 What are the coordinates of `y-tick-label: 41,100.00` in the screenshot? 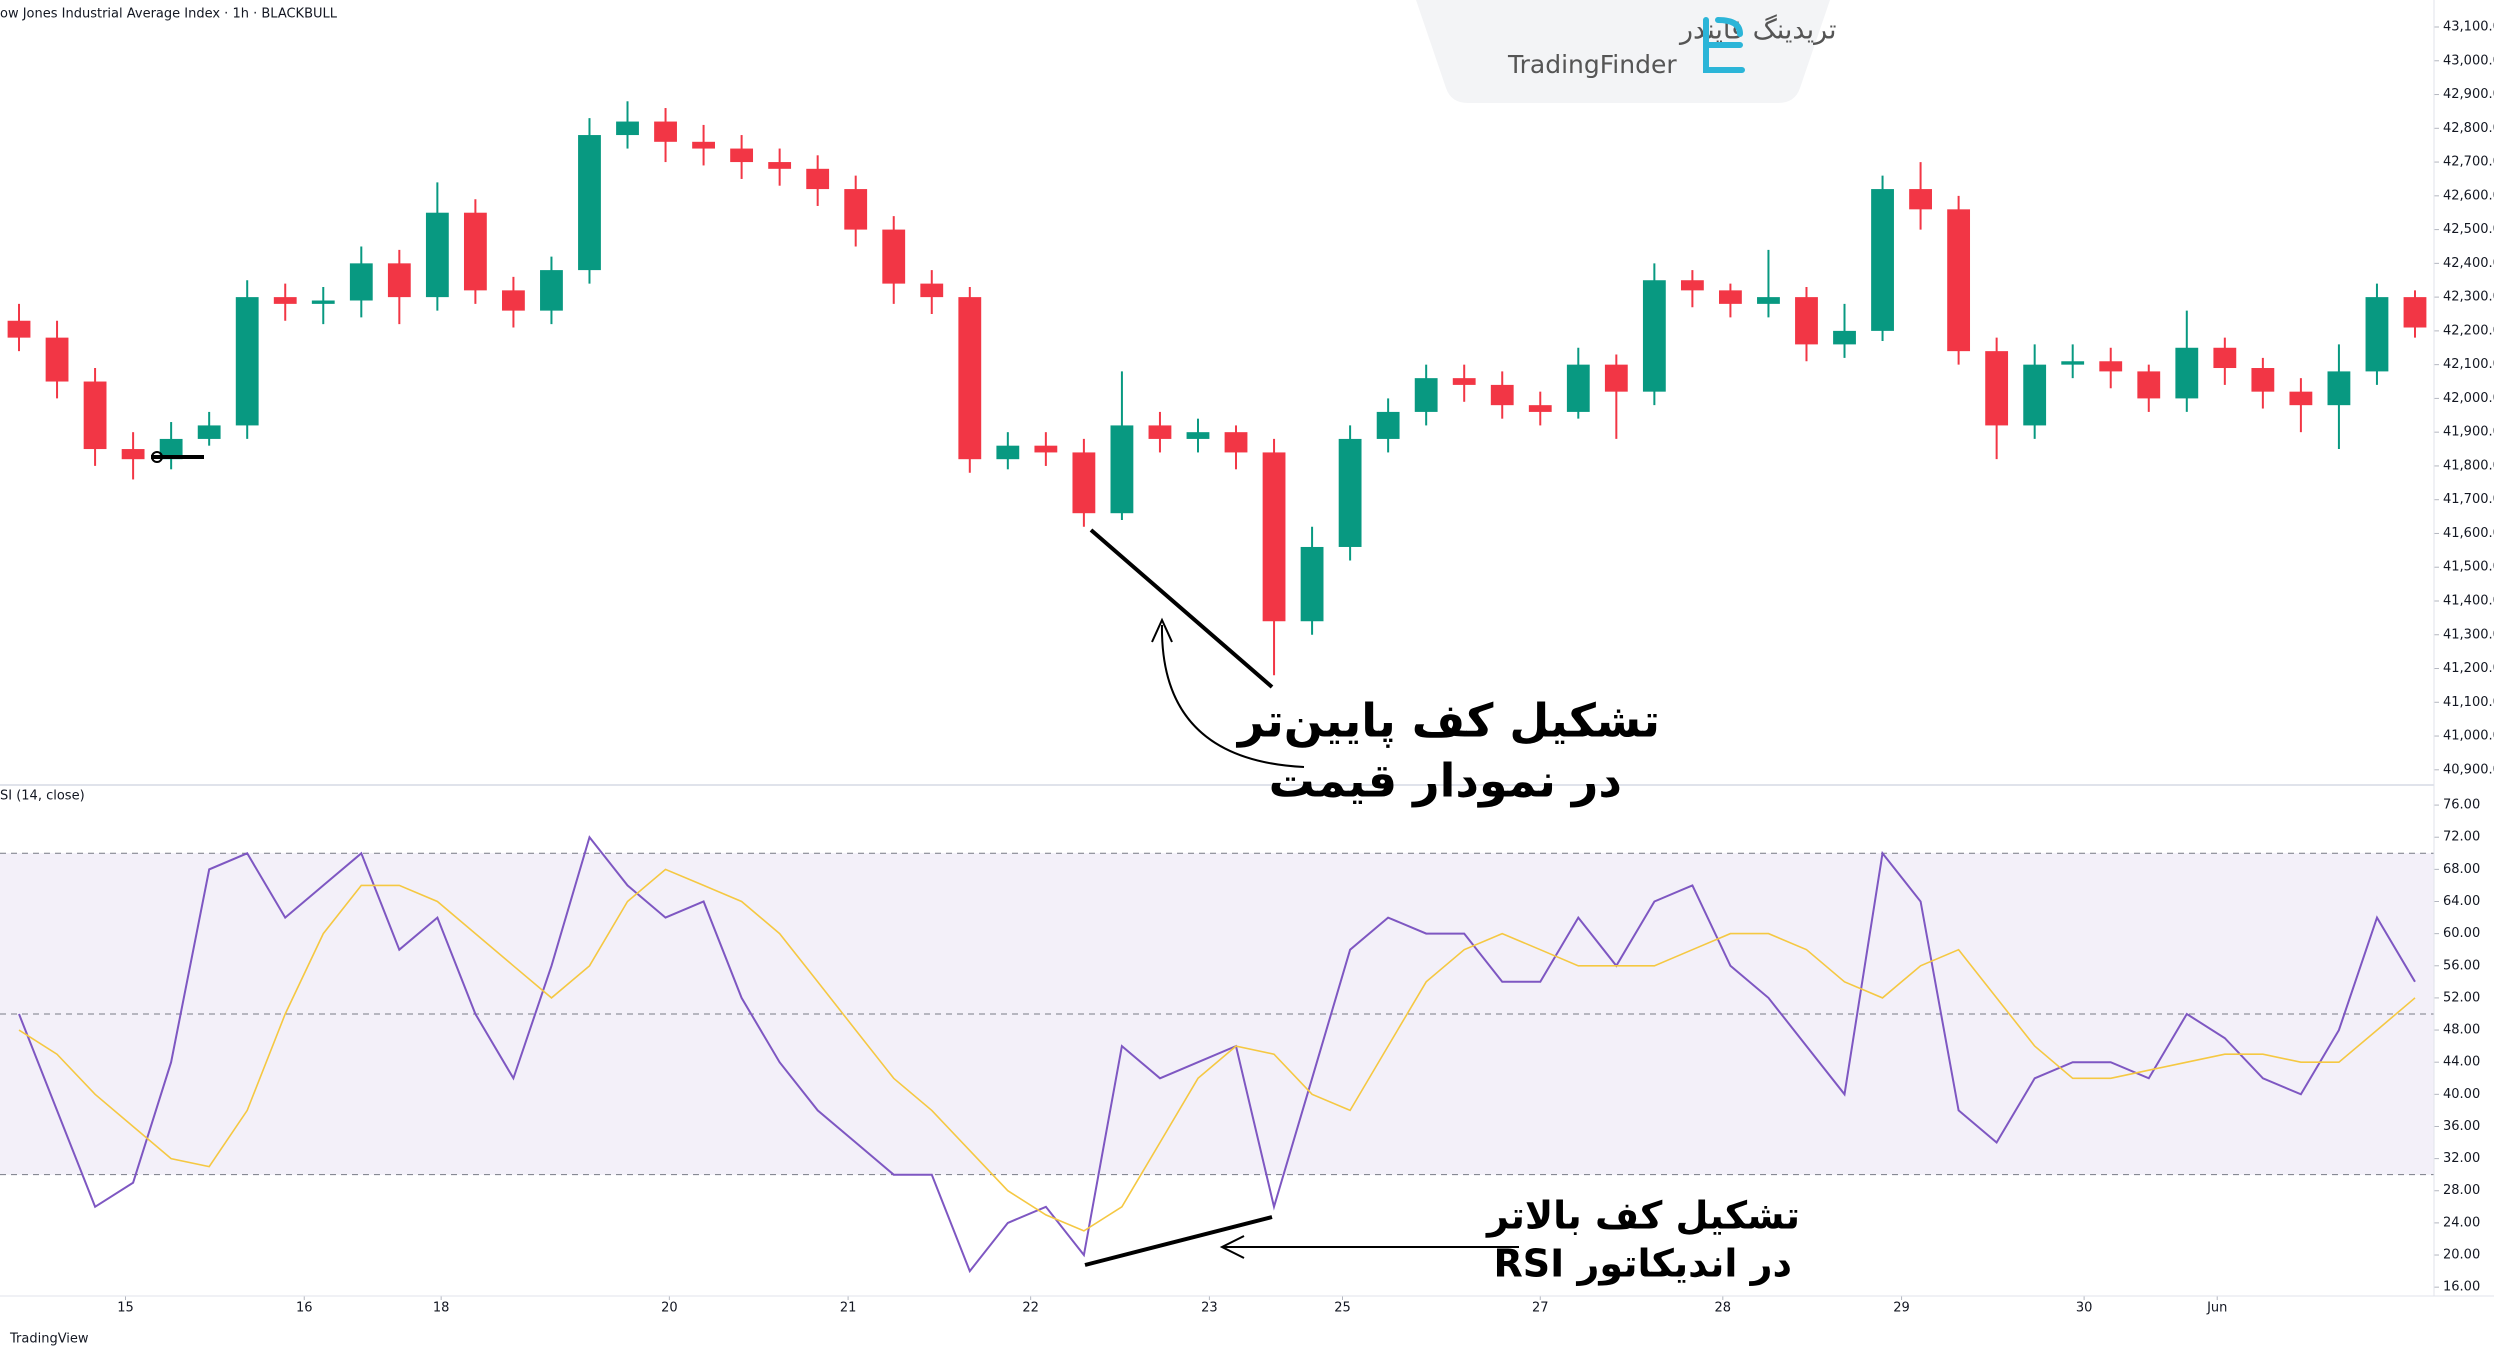 It's located at (2468, 702).